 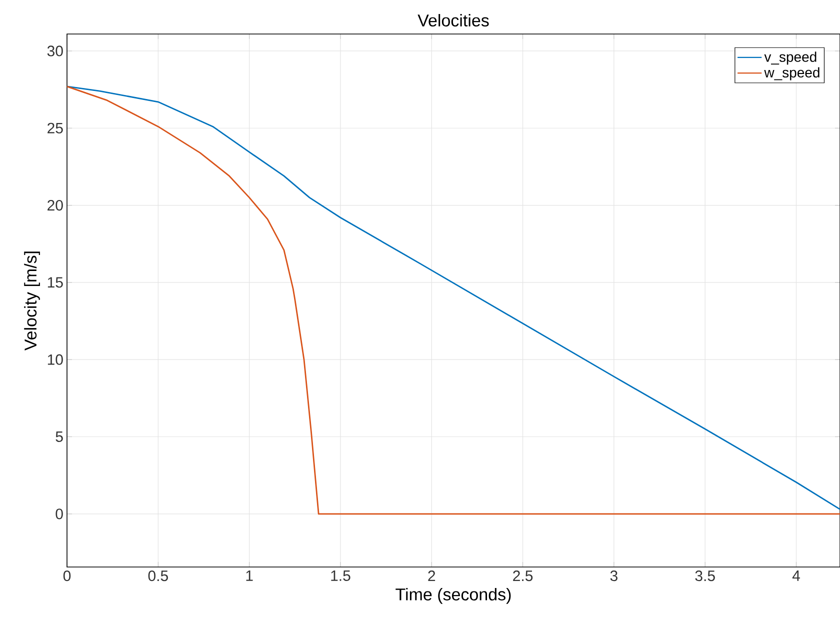 What do you see at coordinates (158, 576) in the screenshot?
I see `x-tick-label: 0.5` at bounding box center [158, 576].